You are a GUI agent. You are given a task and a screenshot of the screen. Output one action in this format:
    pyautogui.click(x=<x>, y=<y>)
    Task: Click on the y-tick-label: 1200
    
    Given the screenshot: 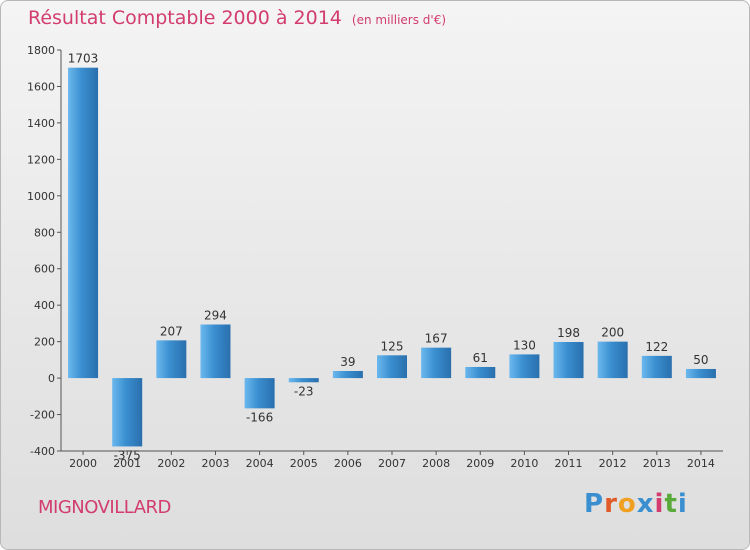 What is the action you would take?
    pyautogui.click(x=41, y=159)
    